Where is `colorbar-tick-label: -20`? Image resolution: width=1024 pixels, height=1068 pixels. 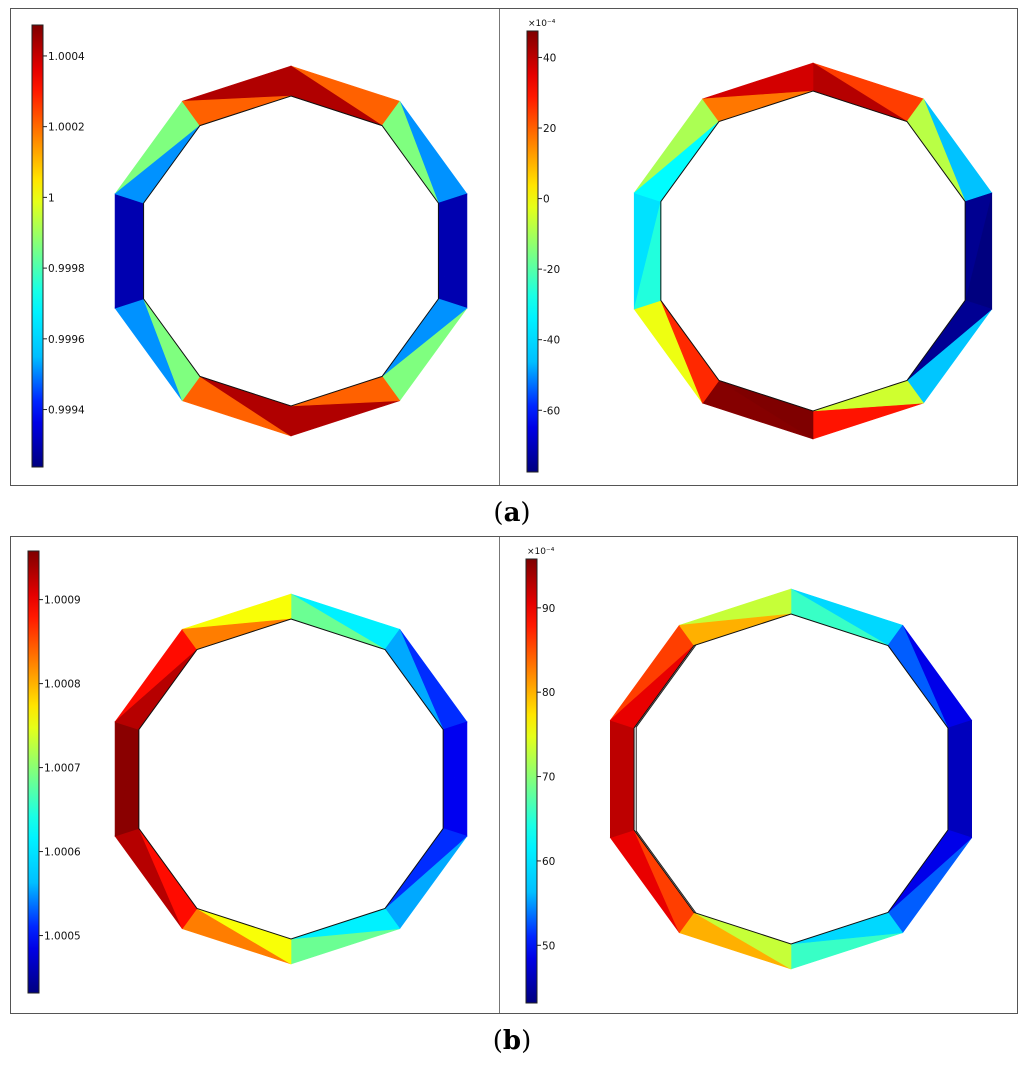
colorbar-tick-label: -20 is located at coordinates (551, 270).